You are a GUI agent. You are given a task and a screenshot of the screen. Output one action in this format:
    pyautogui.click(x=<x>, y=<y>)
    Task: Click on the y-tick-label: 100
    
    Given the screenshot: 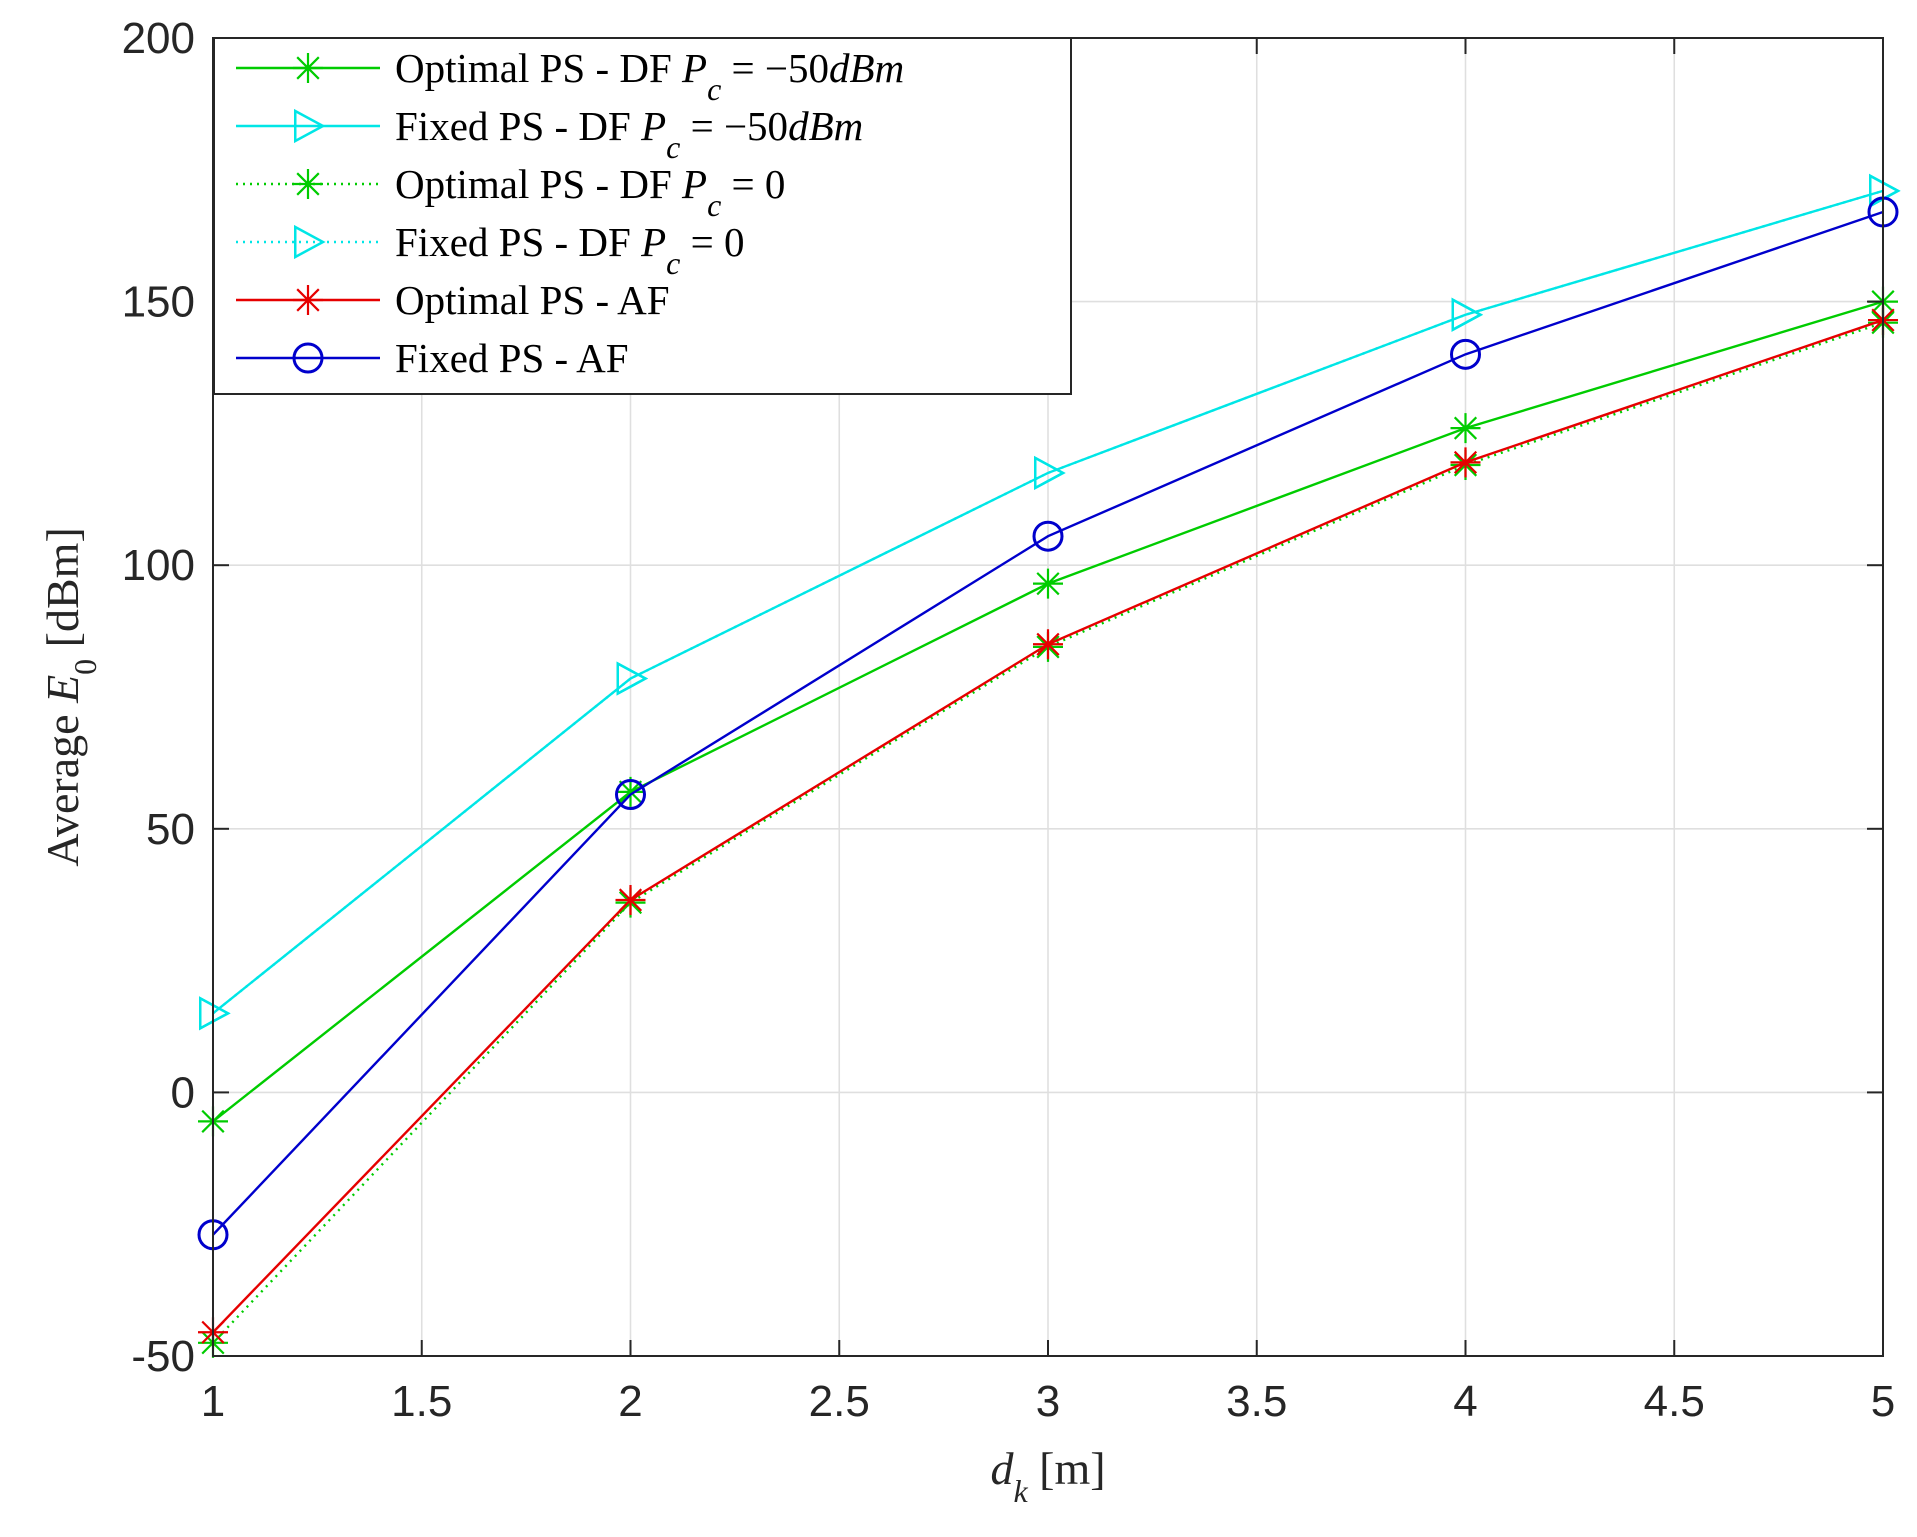 What is the action you would take?
    pyautogui.click(x=158, y=565)
    